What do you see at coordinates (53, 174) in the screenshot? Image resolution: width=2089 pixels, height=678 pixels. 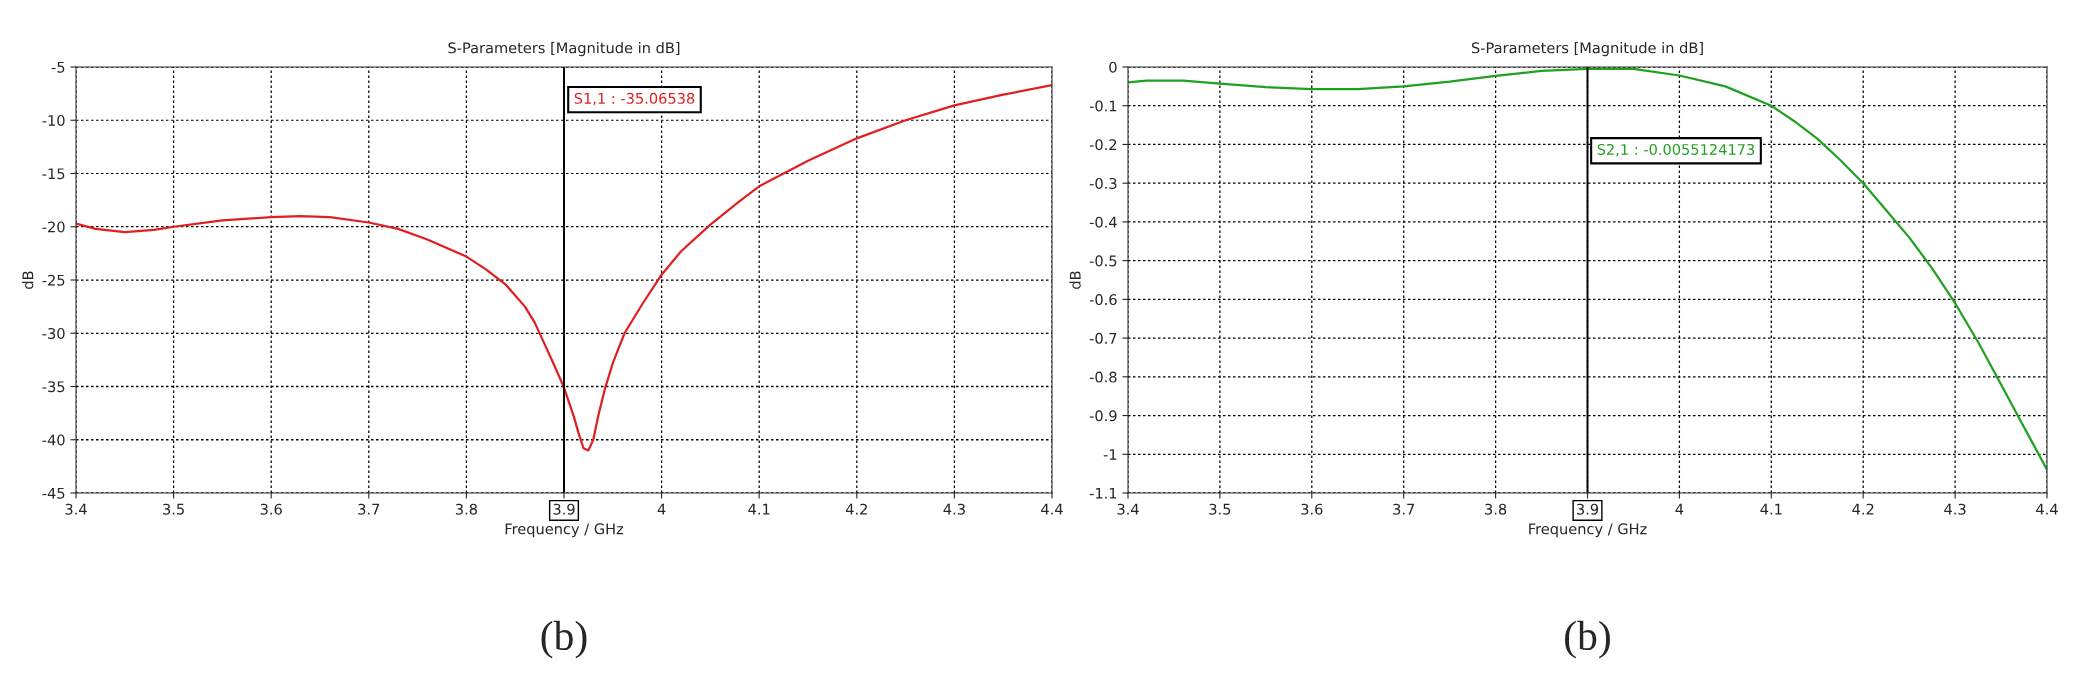 I see `y-tick-label: -15` at bounding box center [53, 174].